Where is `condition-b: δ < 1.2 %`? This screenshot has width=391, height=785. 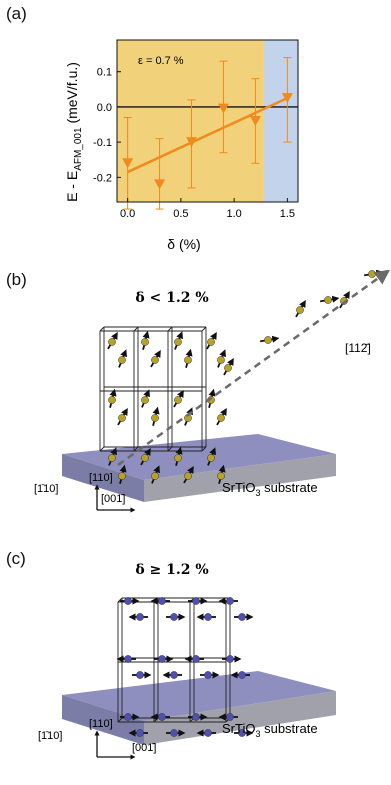
condition-b: δ < 1.2 % is located at coordinates (171, 298).